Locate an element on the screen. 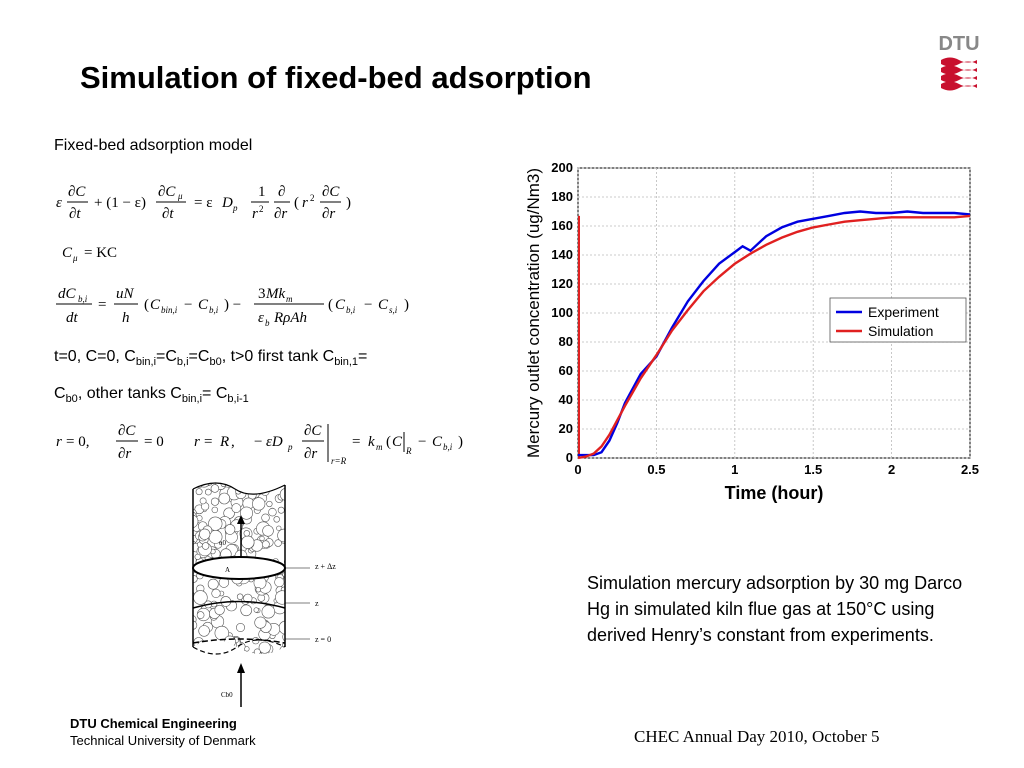  y-tick-label: 0 is located at coordinates (569, 457).